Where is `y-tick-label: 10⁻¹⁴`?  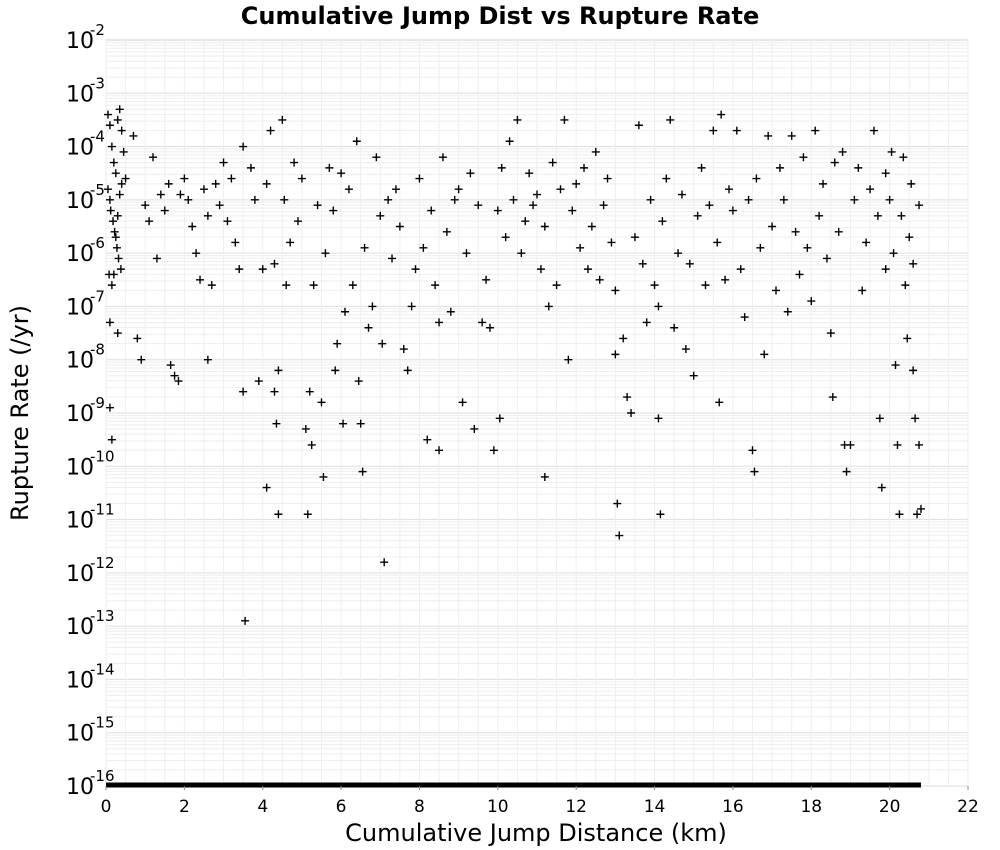 y-tick-label: 10⁻¹⁴ is located at coordinates (90, 676).